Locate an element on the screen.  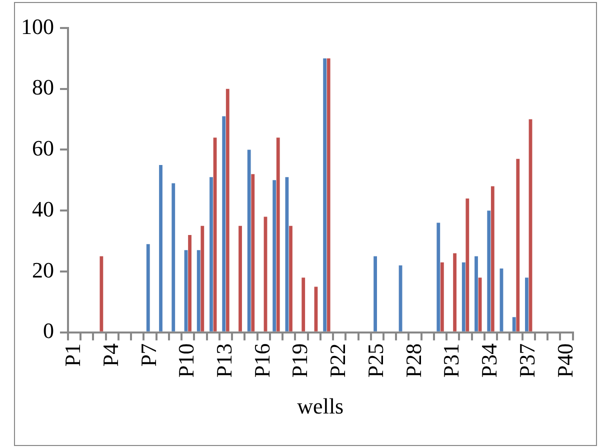
x-tick-label: P40 is located at coordinates (565, 360).